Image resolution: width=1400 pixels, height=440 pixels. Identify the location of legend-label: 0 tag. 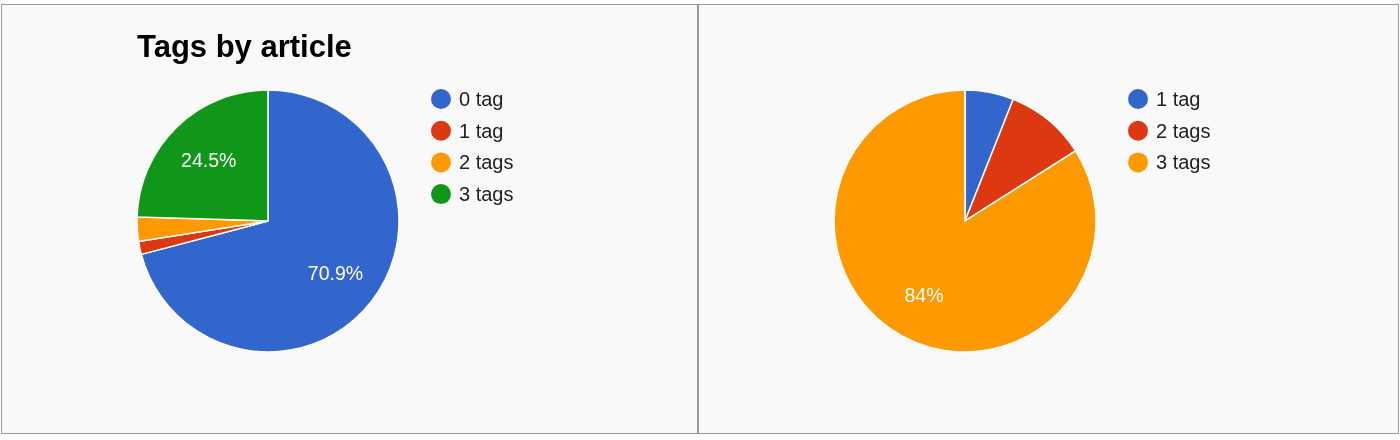
(481, 99).